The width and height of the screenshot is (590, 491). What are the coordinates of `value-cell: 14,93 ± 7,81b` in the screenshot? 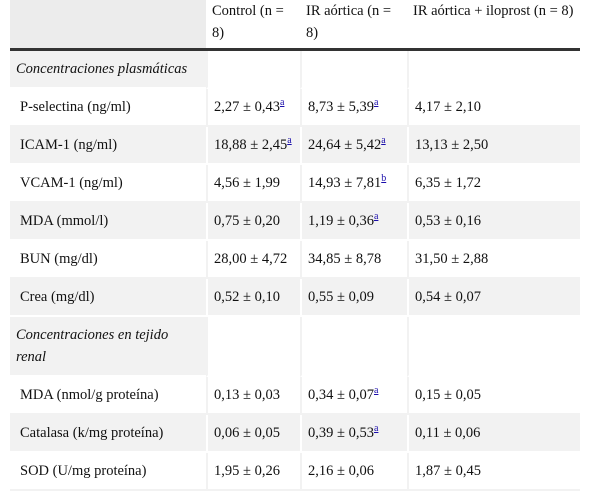 It's located at (353, 184).